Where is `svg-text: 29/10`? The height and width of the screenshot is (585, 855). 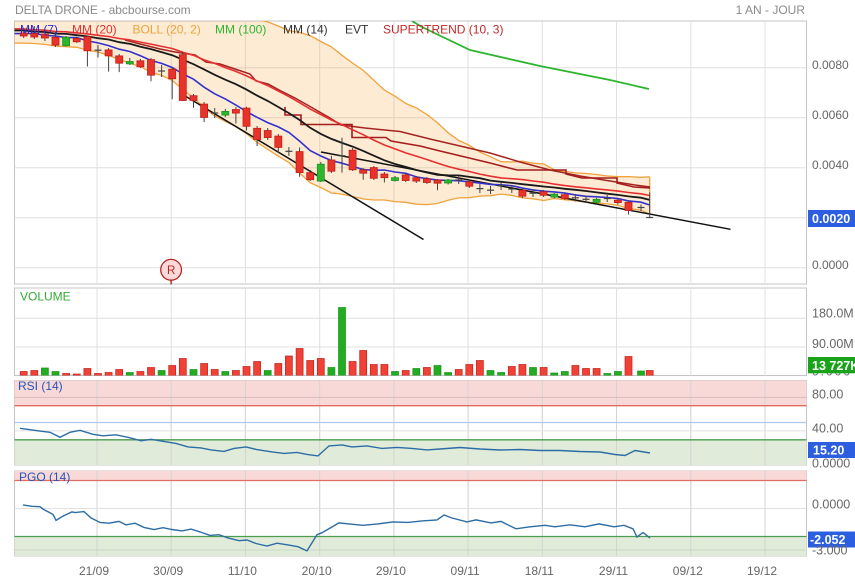 svg-text: 29/10 is located at coordinates (391, 571).